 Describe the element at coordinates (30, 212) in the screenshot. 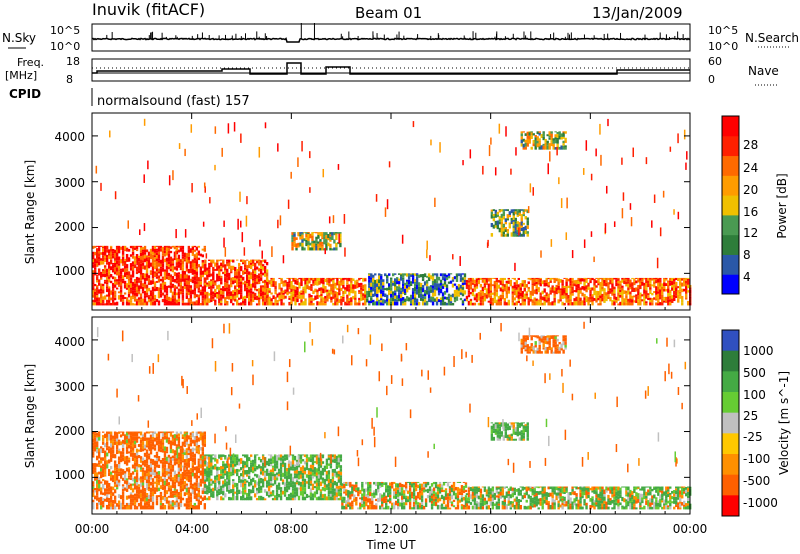

I see `power-ylabel: Slant Range [km]` at that location.